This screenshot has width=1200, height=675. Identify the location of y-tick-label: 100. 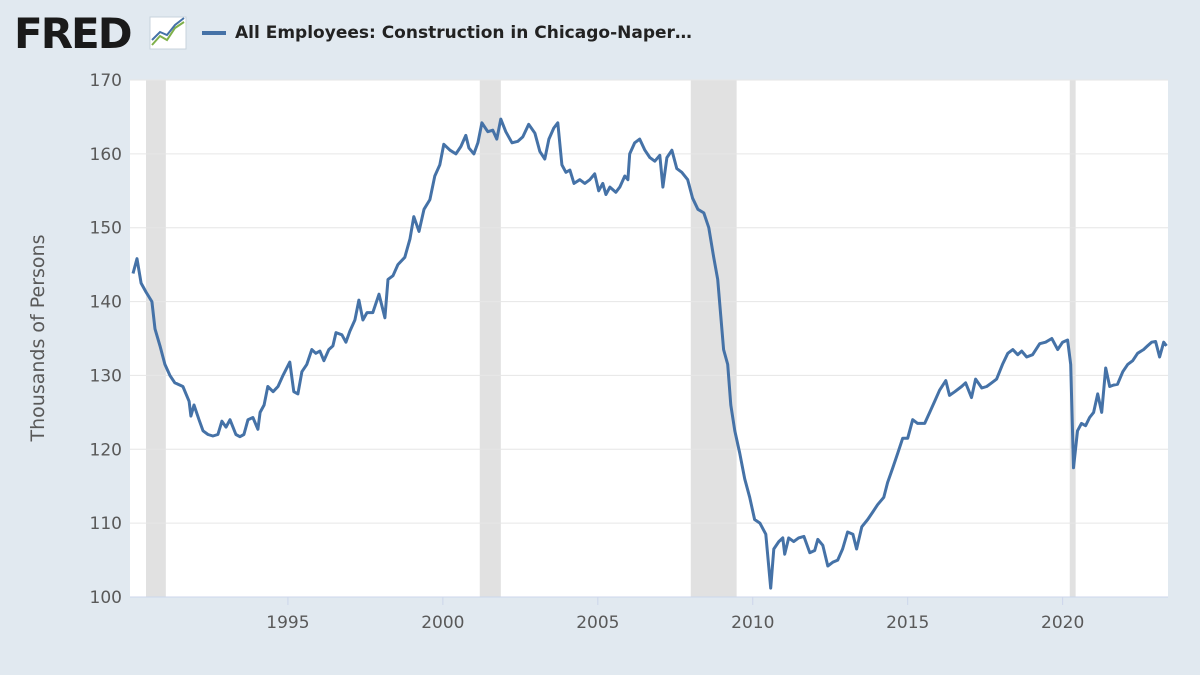
(106, 598).